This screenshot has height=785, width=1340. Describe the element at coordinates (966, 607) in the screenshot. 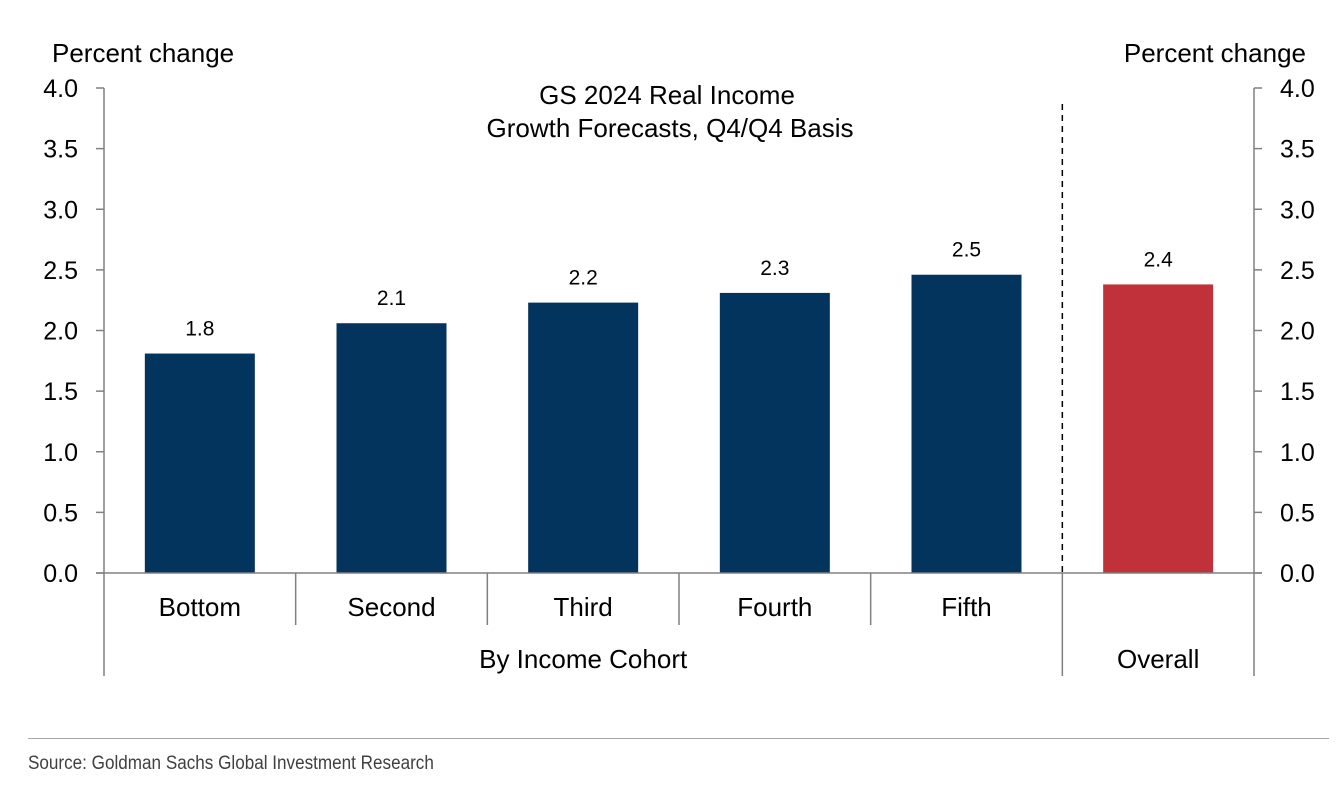

I see `category-label: Fifth` at that location.